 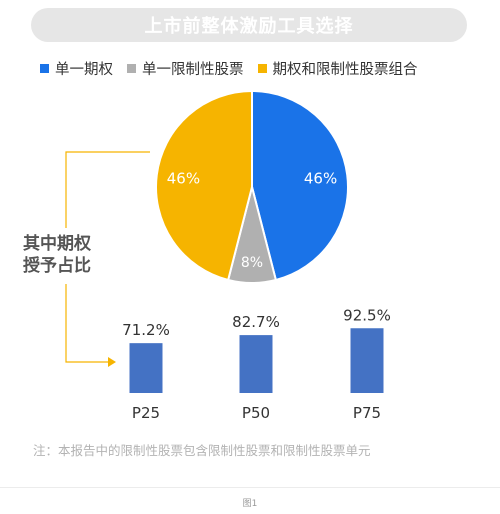 What do you see at coordinates (256, 413) in the screenshot?
I see `bar-category-label: P50` at bounding box center [256, 413].